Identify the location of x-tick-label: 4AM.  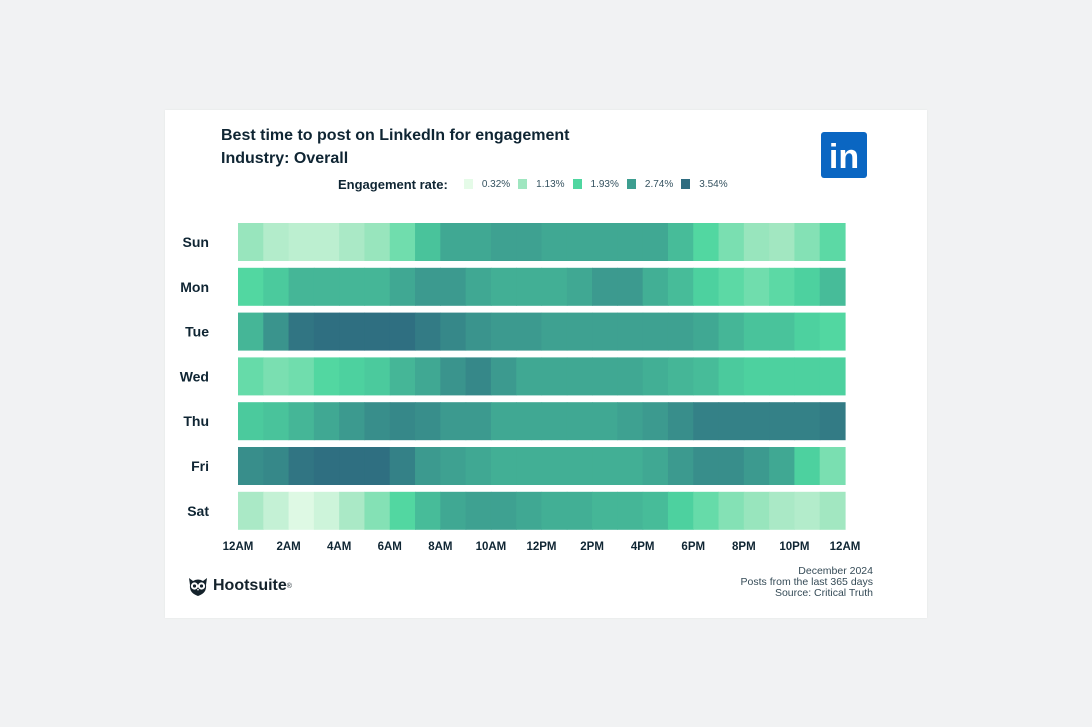
(339, 547).